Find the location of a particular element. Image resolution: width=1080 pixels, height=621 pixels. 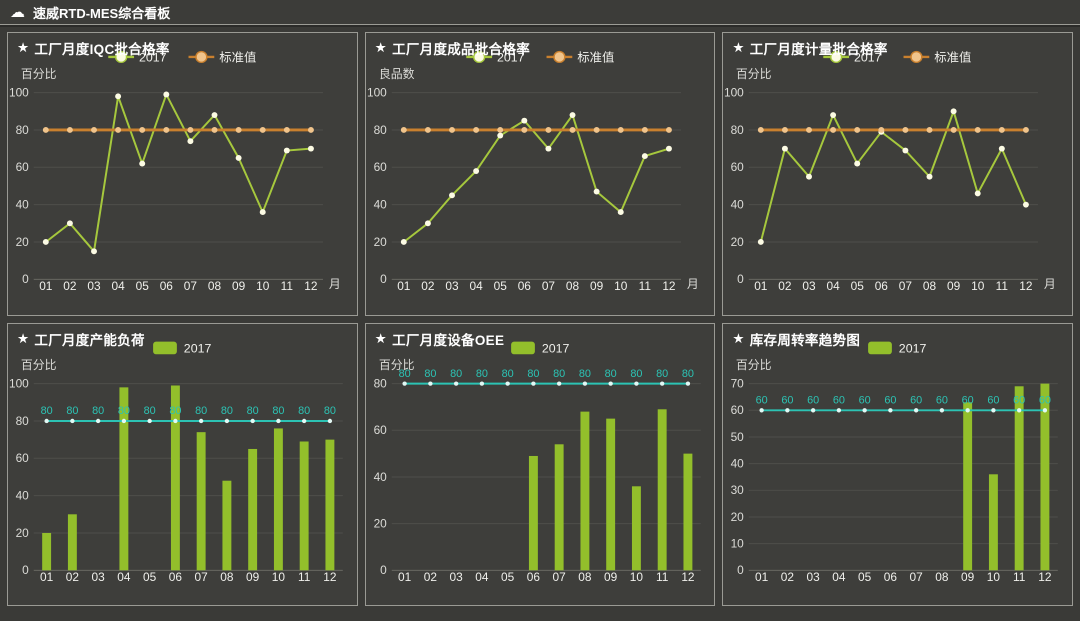

x-tick-label: 12 is located at coordinates (1026, 286).